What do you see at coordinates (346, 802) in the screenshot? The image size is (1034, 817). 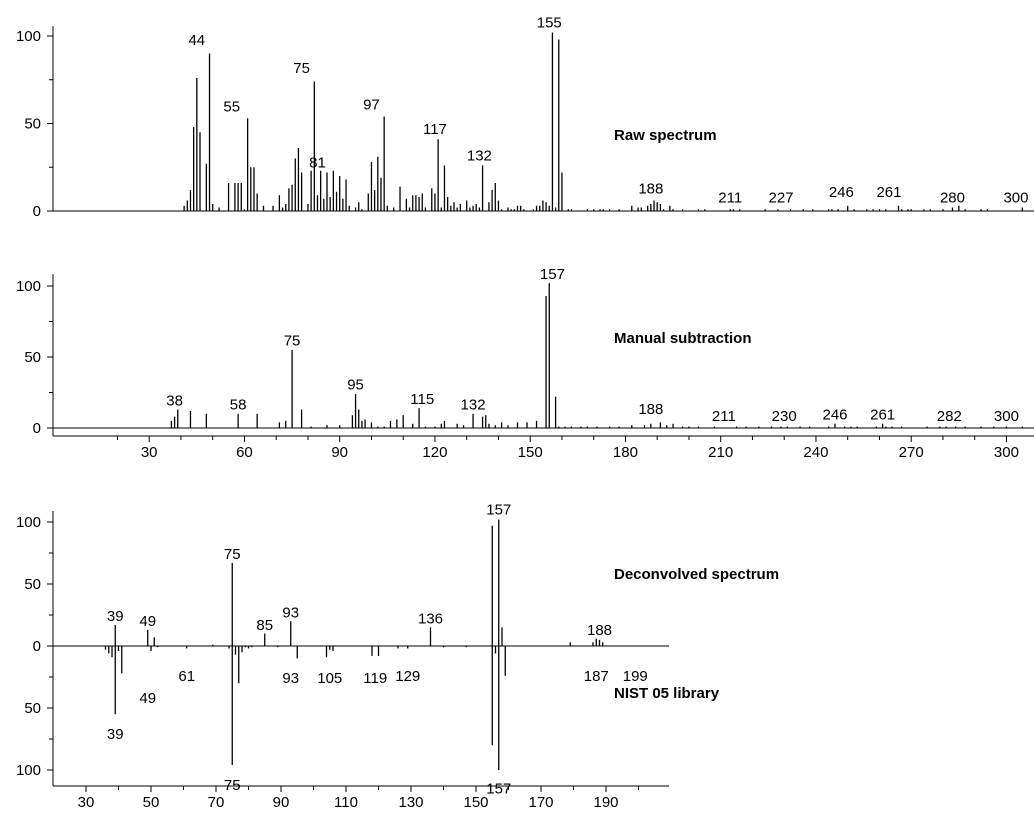 I see `x-tick-label: 110` at bounding box center [346, 802].